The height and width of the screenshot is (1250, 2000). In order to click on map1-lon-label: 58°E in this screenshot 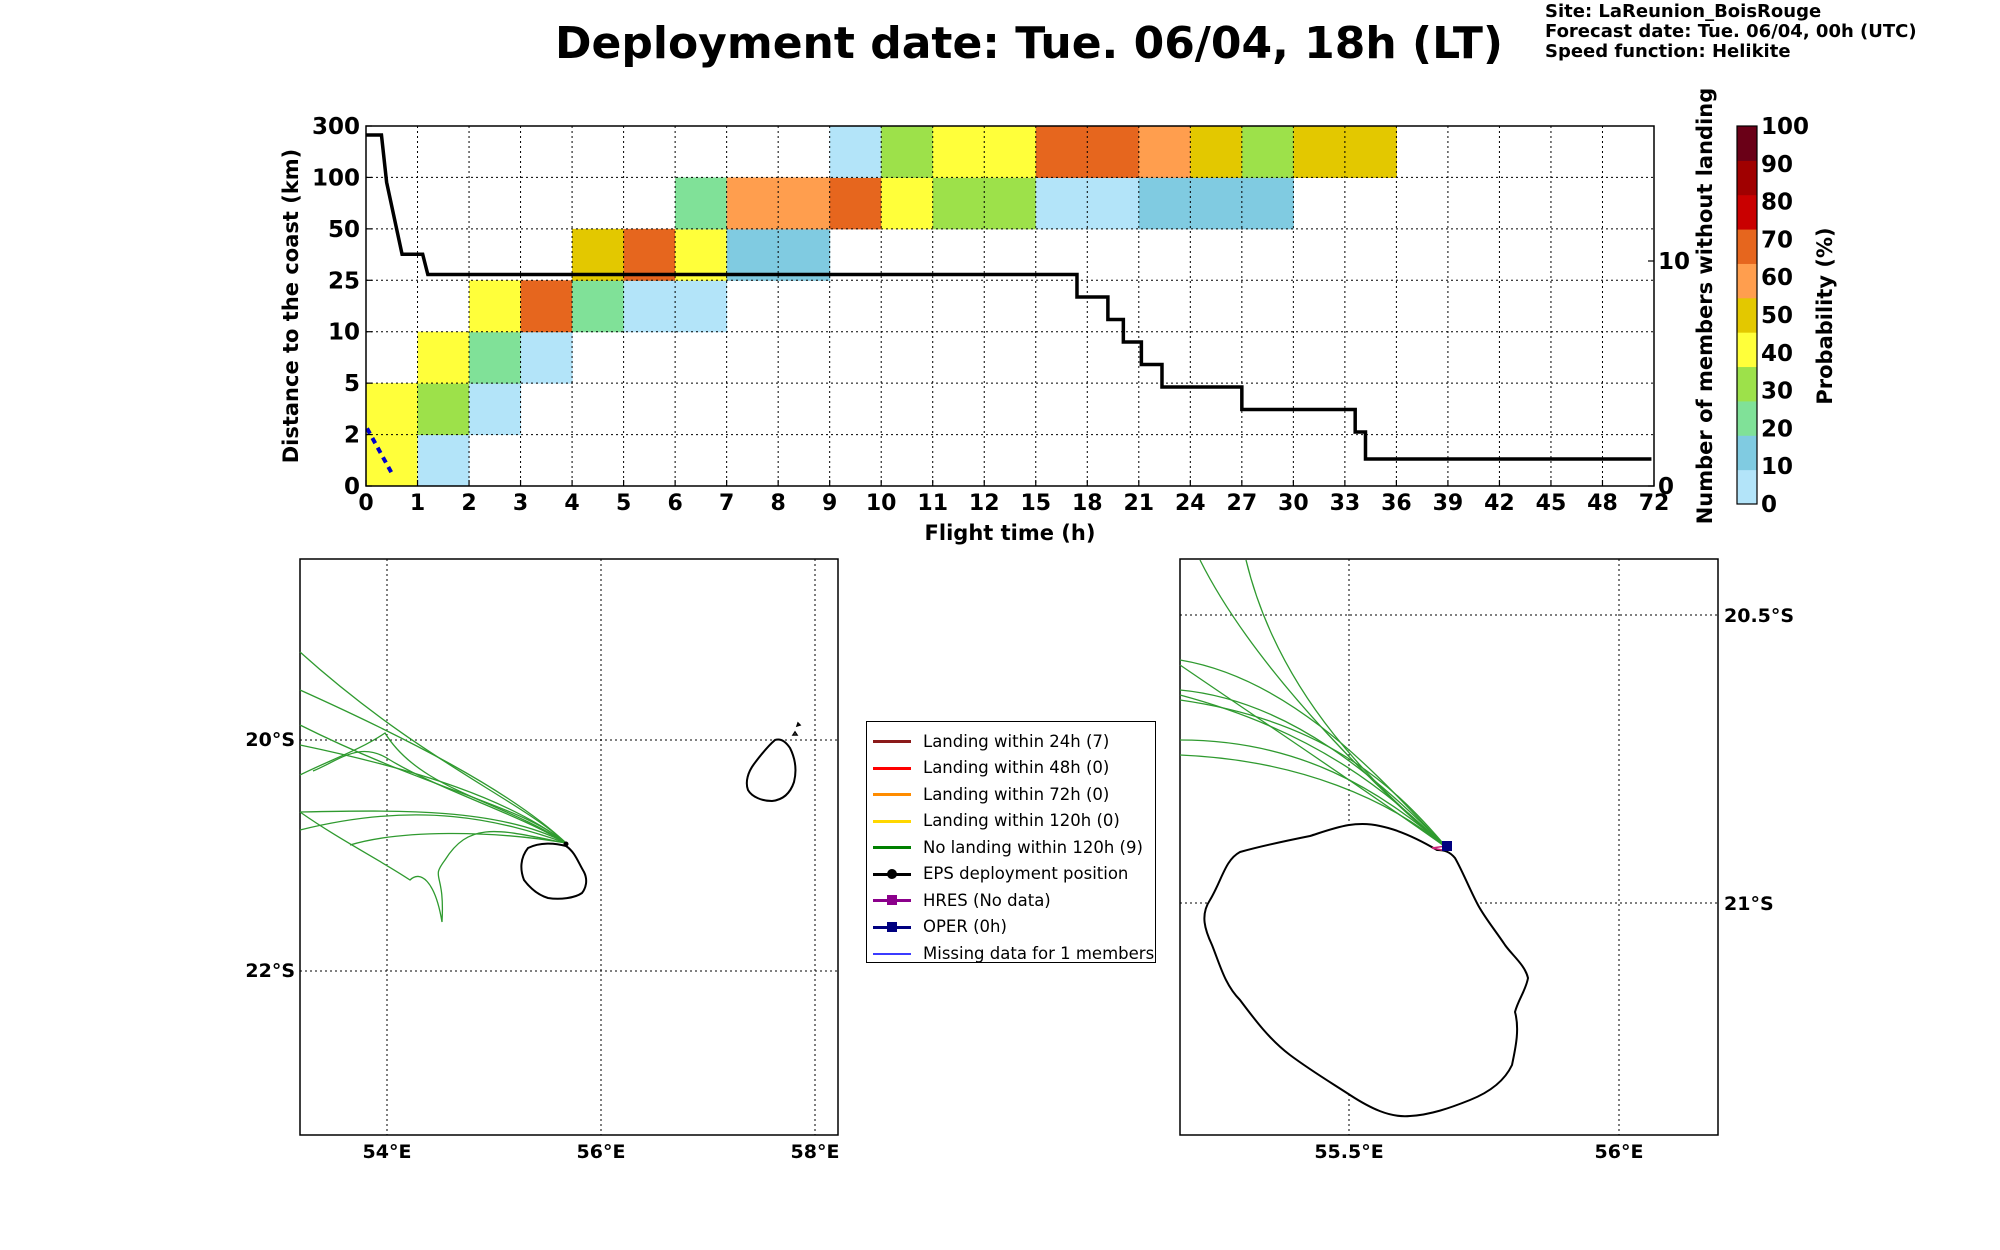, I will do `click(815, 1152)`.